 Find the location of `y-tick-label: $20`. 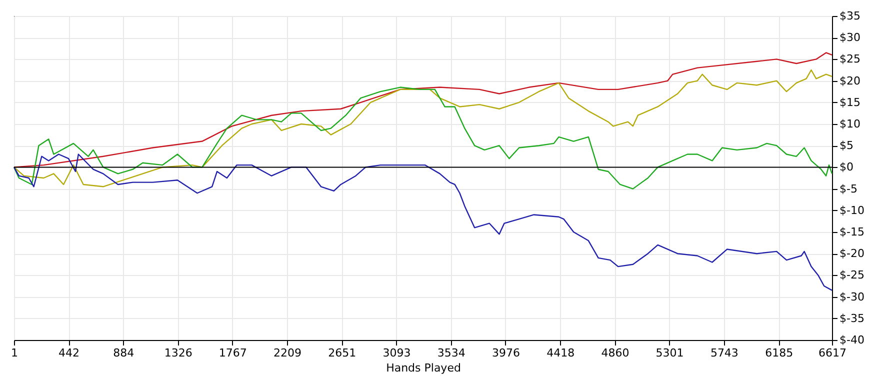

y-tick-label: $20 is located at coordinates (850, 81).